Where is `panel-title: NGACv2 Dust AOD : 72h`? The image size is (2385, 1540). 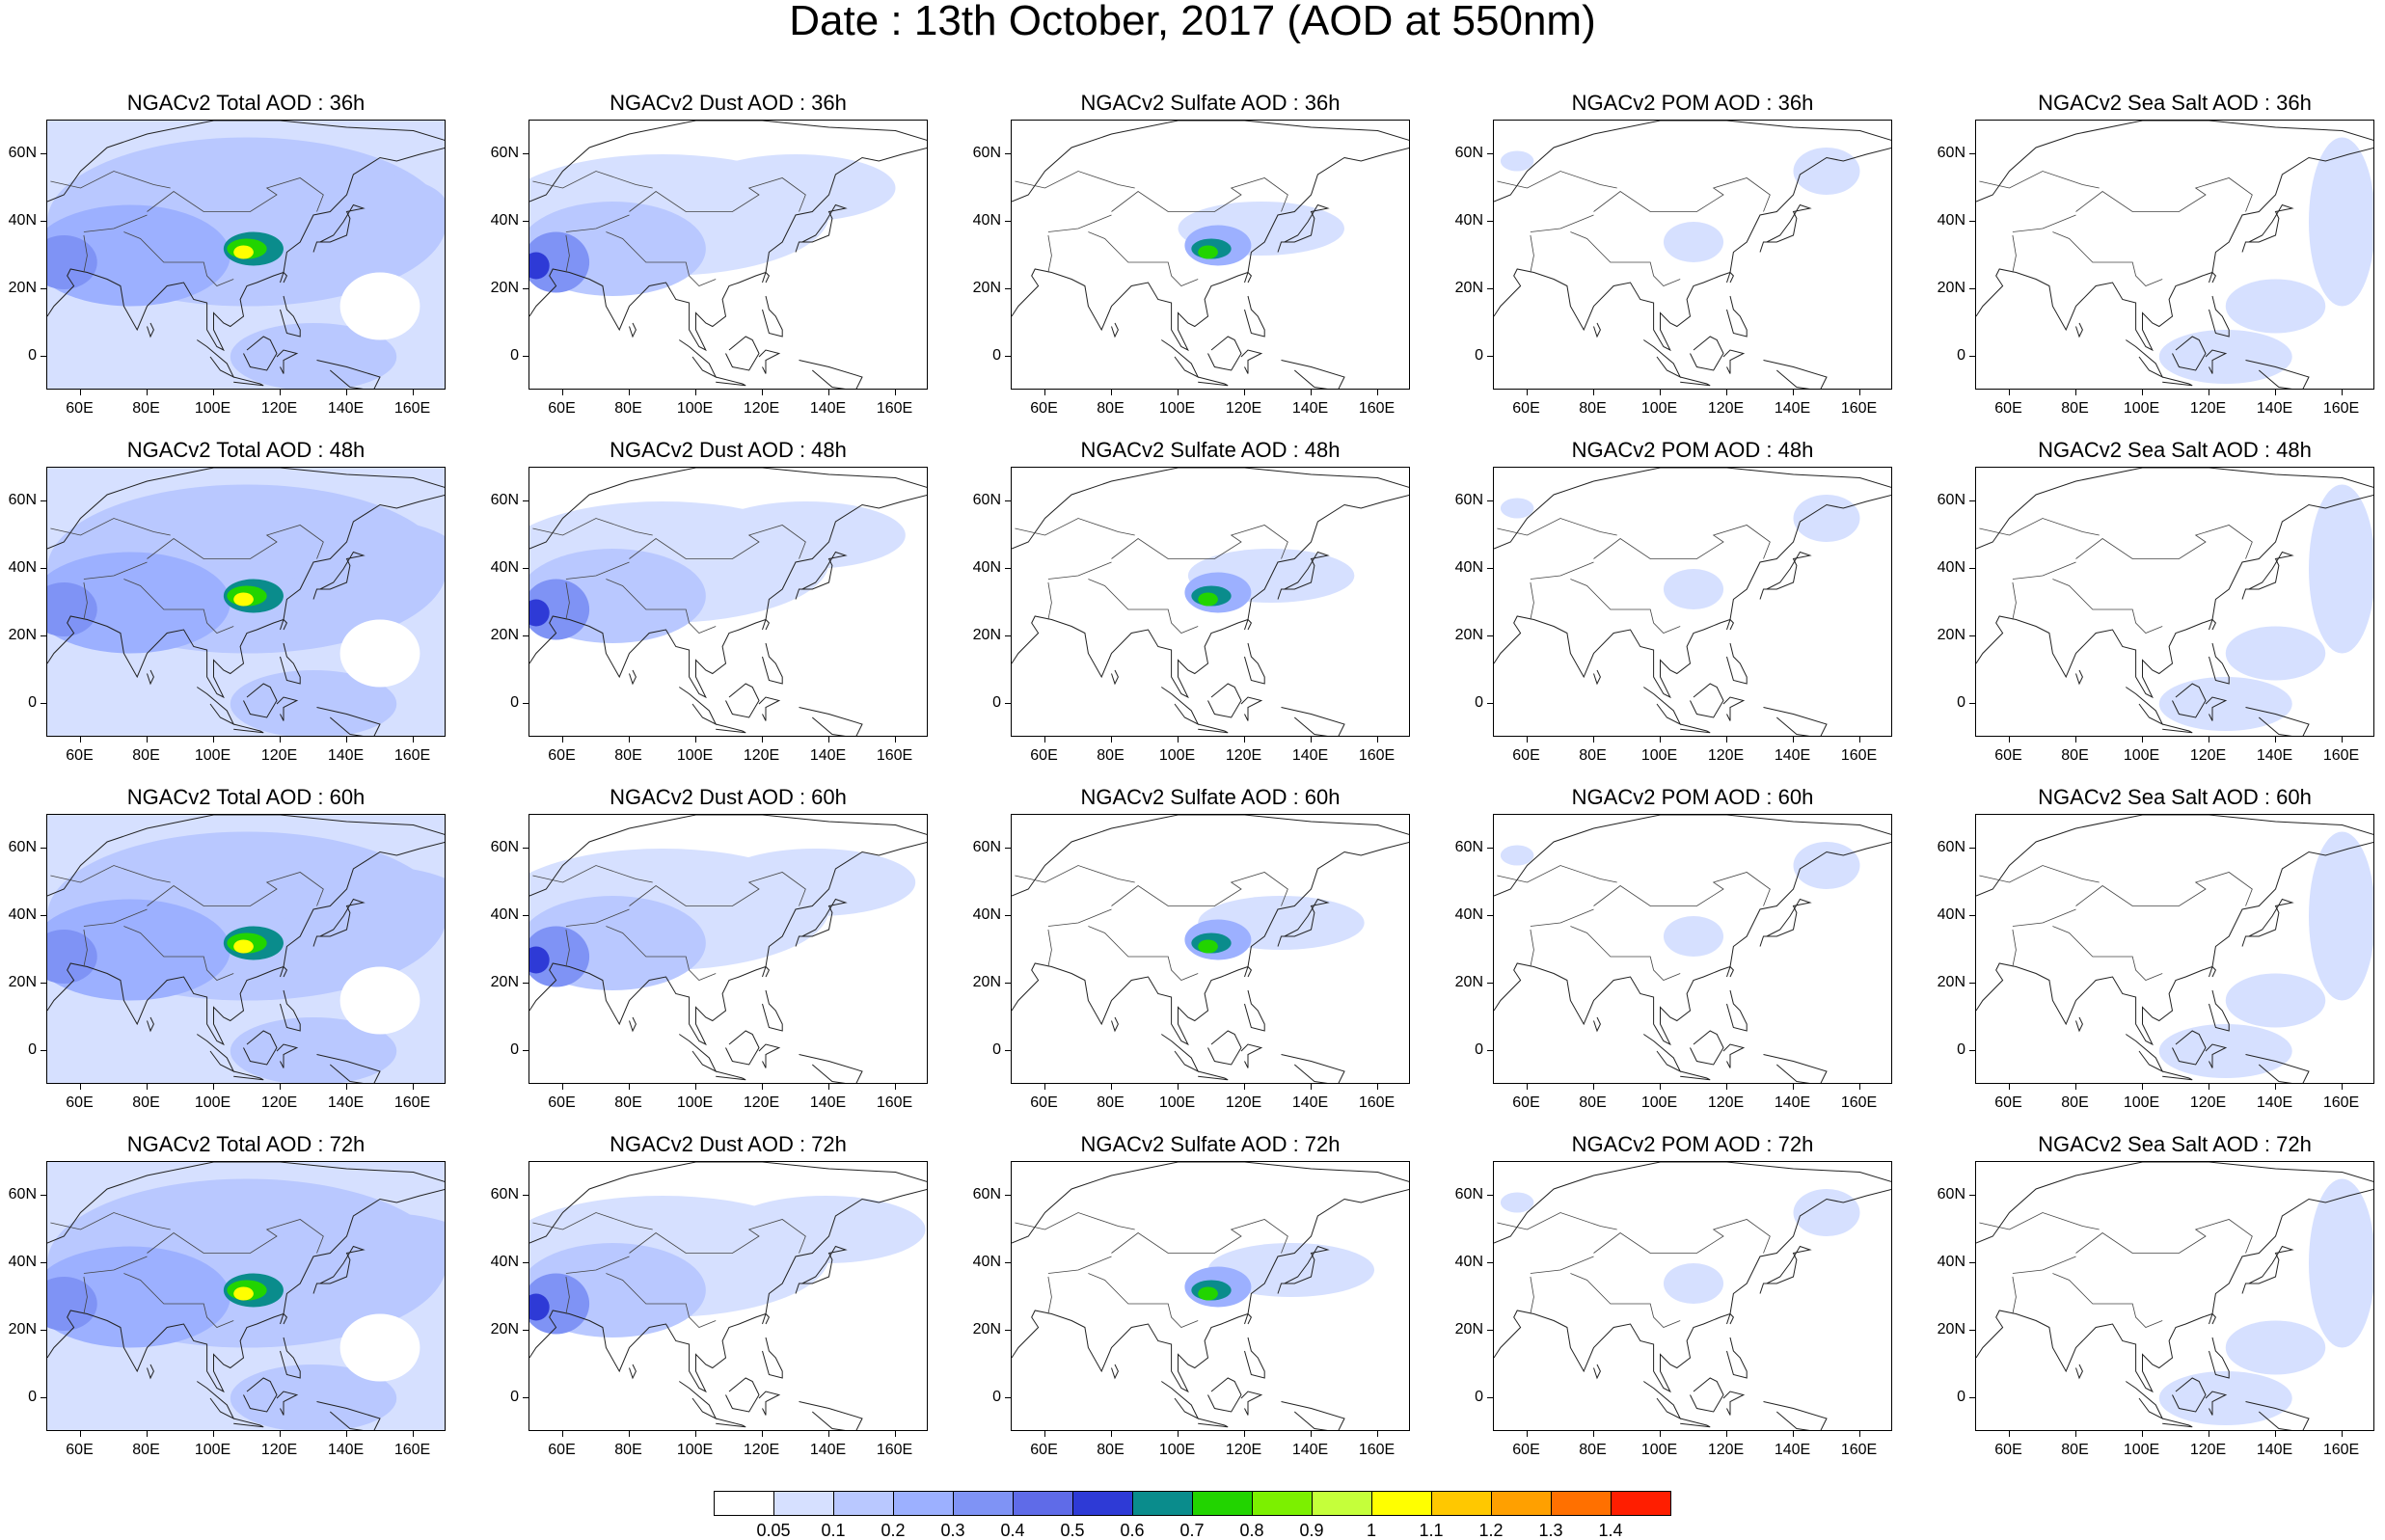
panel-title: NGACv2 Dust AOD : 72h is located at coordinates (728, 1144).